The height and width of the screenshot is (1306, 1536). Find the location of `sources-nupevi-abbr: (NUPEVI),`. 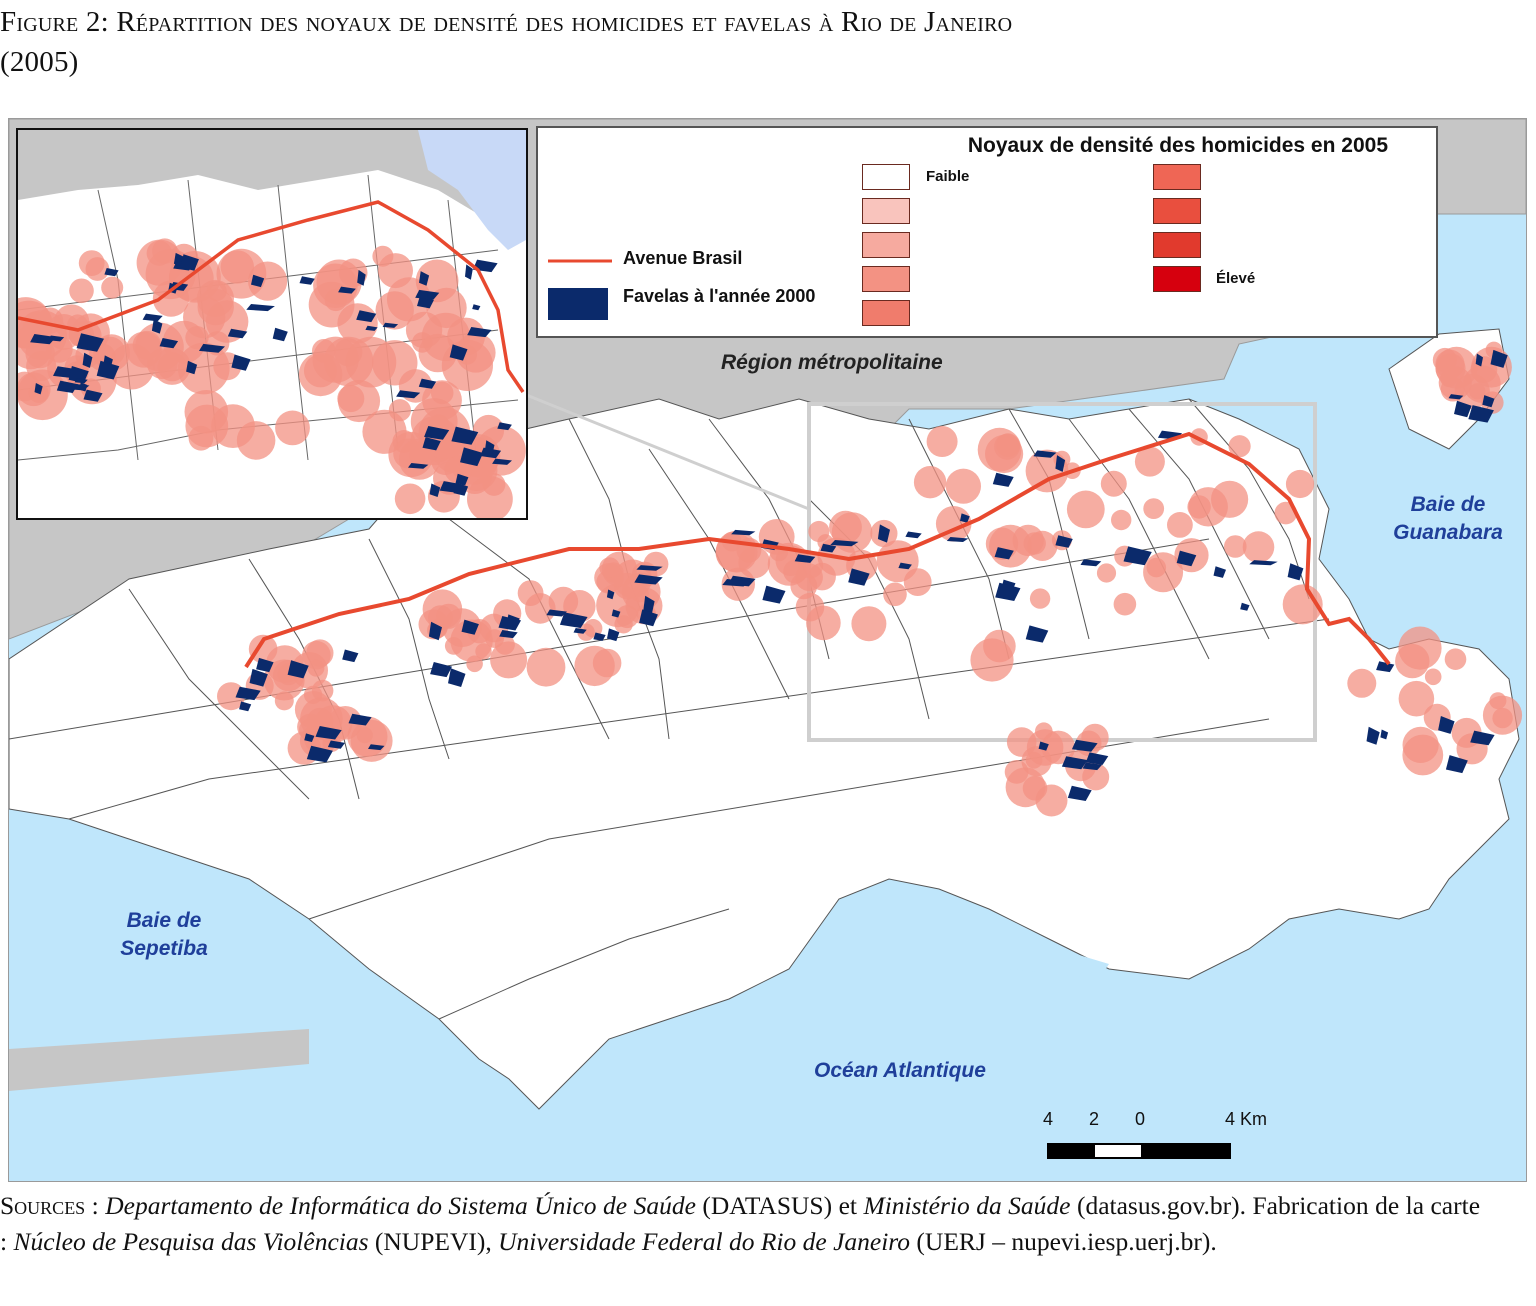

sources-nupevi-abbr: (NUPEVI), is located at coordinates (433, 1241).